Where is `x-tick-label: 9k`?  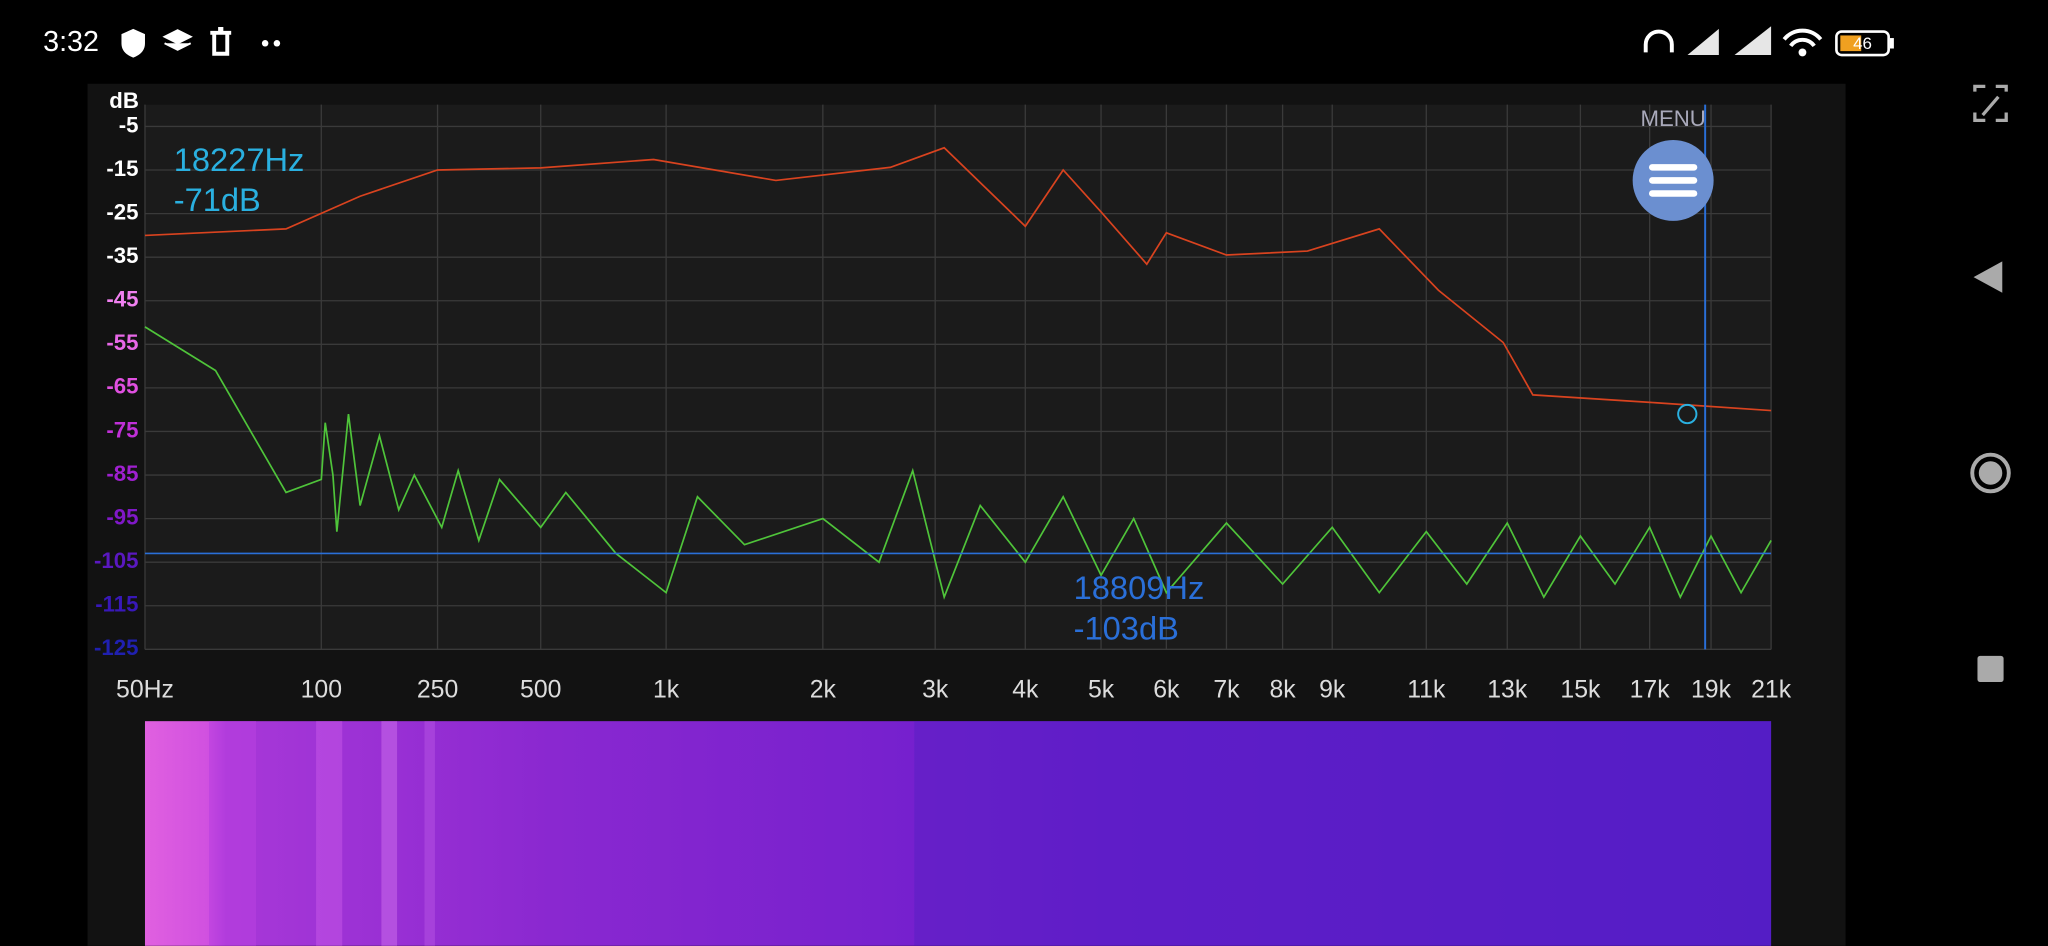
x-tick-label: 9k is located at coordinates (1332, 690).